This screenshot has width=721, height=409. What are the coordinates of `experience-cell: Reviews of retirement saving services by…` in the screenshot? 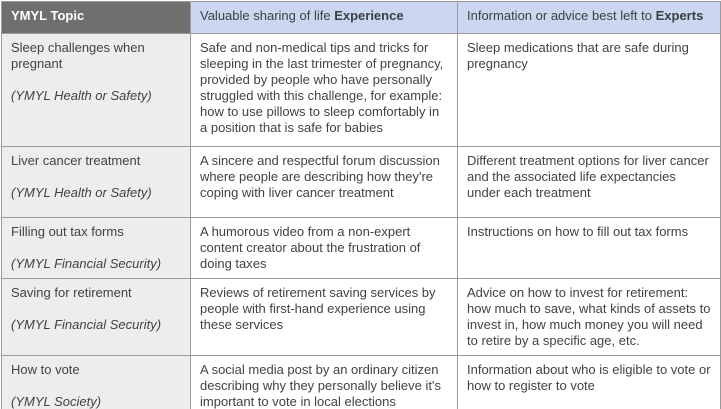 It's located at (324, 317).